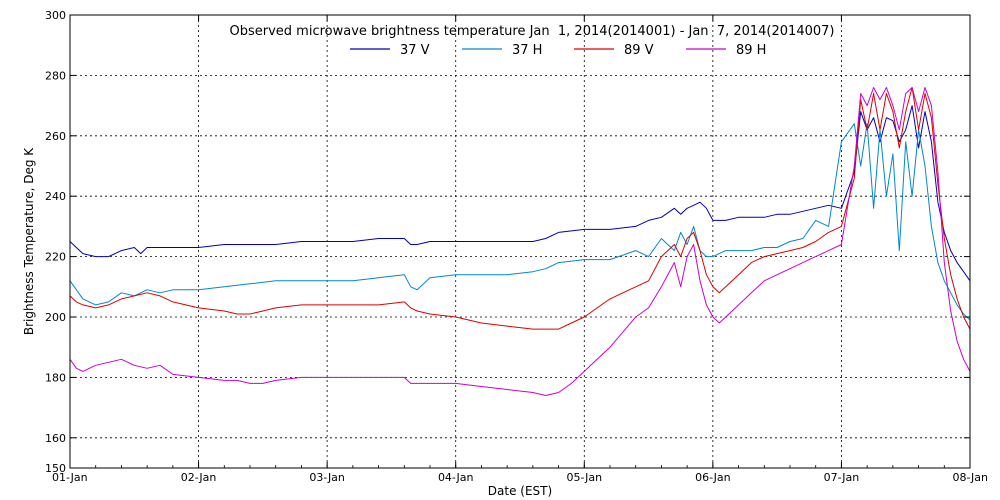 The width and height of the screenshot is (1000, 500). I want to click on y-axis-label: Brightness Temperature, Deg K, so click(29, 241).